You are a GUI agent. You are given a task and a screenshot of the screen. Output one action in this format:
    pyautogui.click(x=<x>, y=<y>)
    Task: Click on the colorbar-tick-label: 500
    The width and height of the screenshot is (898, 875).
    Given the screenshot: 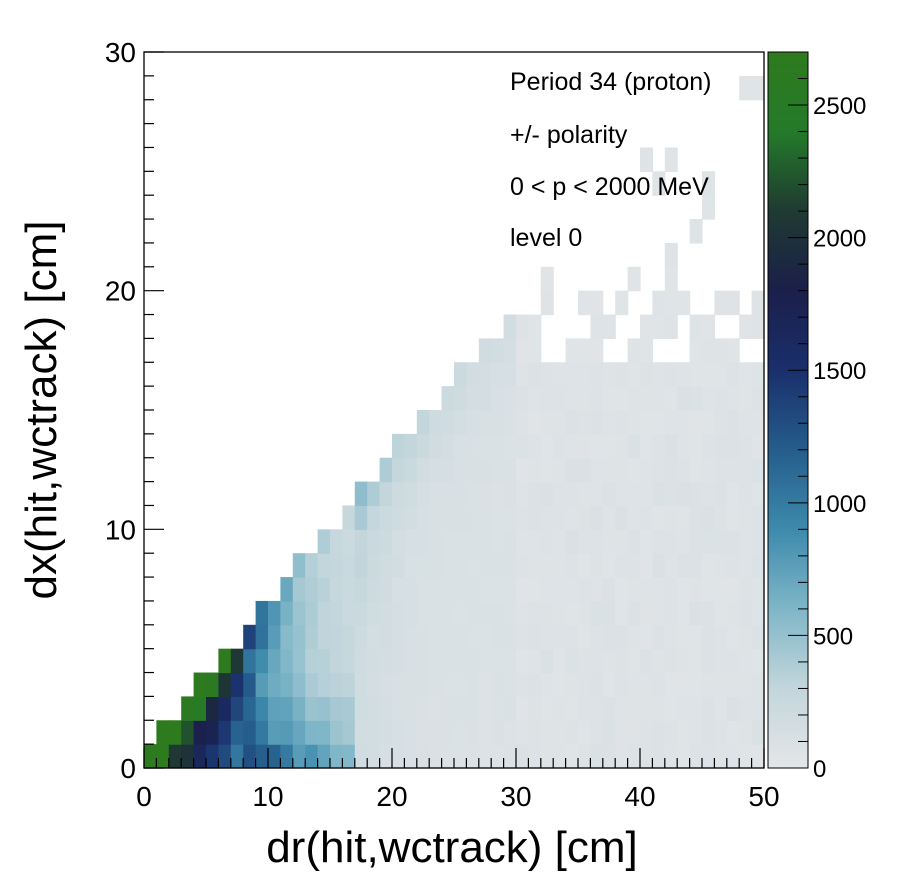 What is the action you would take?
    pyautogui.click(x=833, y=636)
    